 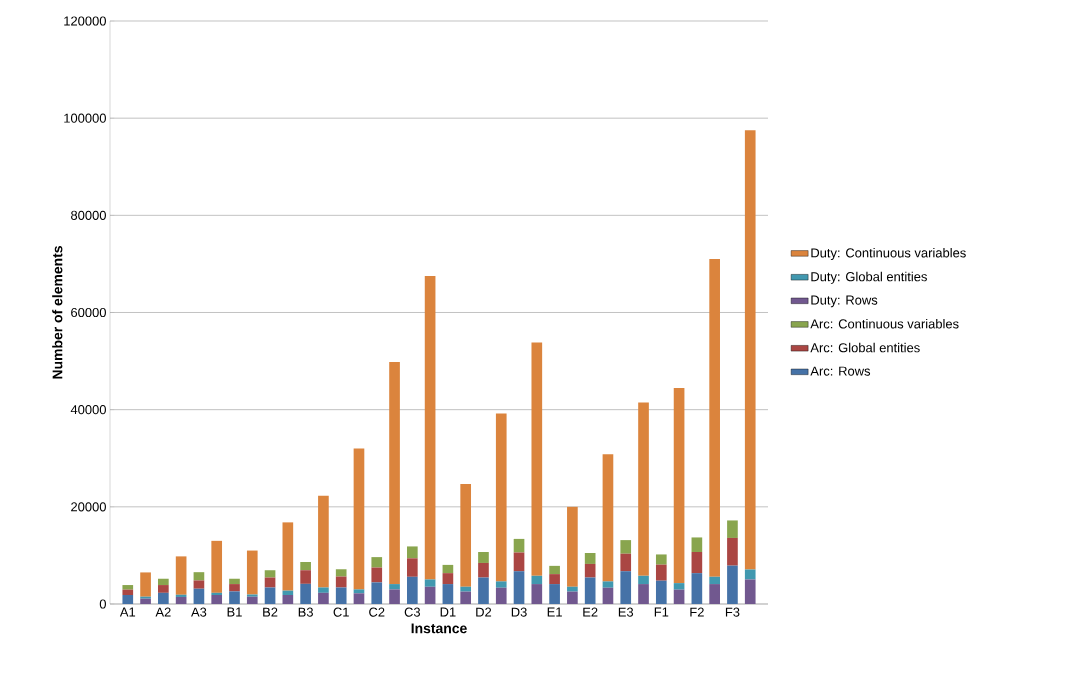 What do you see at coordinates (305, 612) in the screenshot?
I see `x-tick-label: B3` at bounding box center [305, 612].